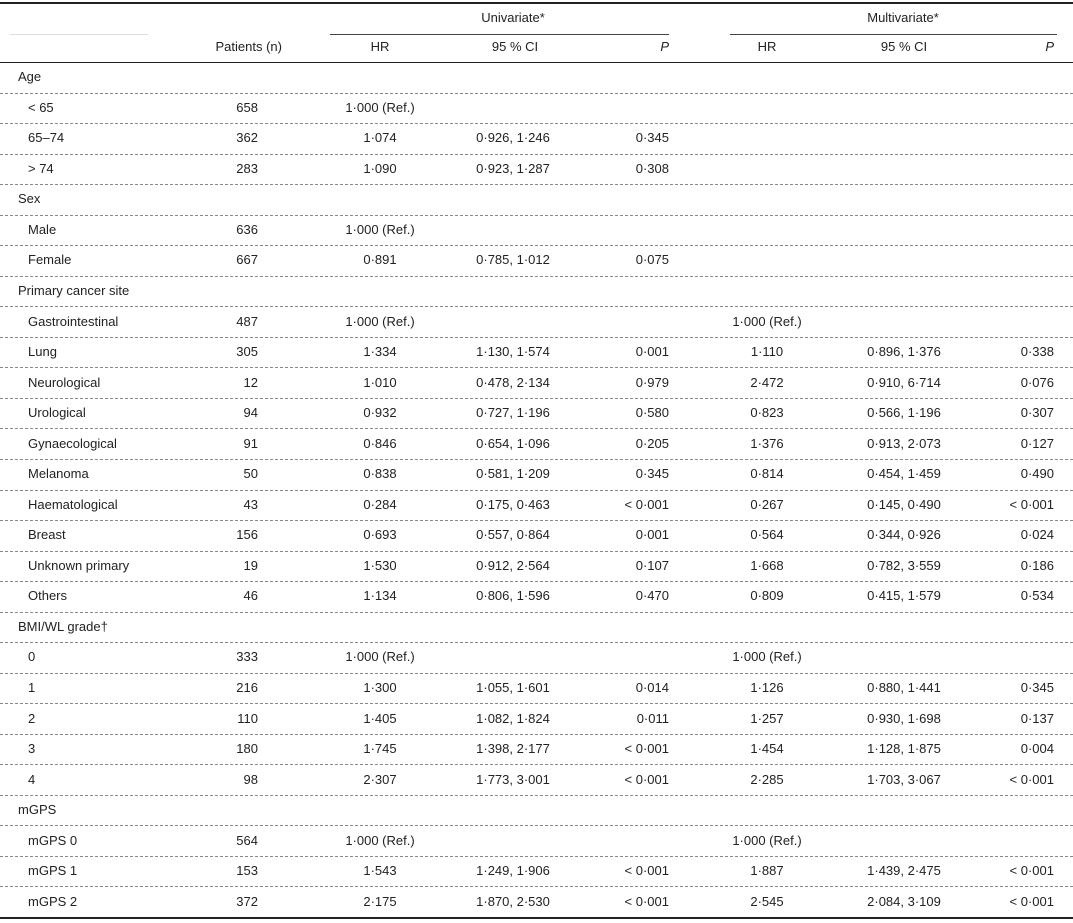 This screenshot has height=923, width=1073. Describe the element at coordinates (1037, 565) in the screenshot. I see `multivariate-cell: 0·186` at that location.